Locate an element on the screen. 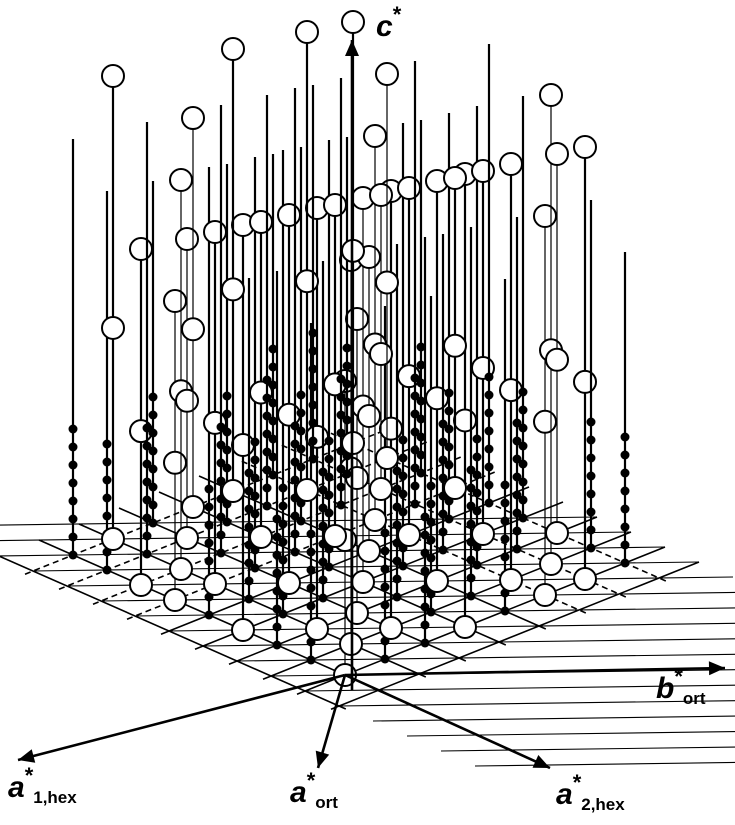 The width and height of the screenshot is (735, 825). a-ort-axis is located at coordinates (331, 721).